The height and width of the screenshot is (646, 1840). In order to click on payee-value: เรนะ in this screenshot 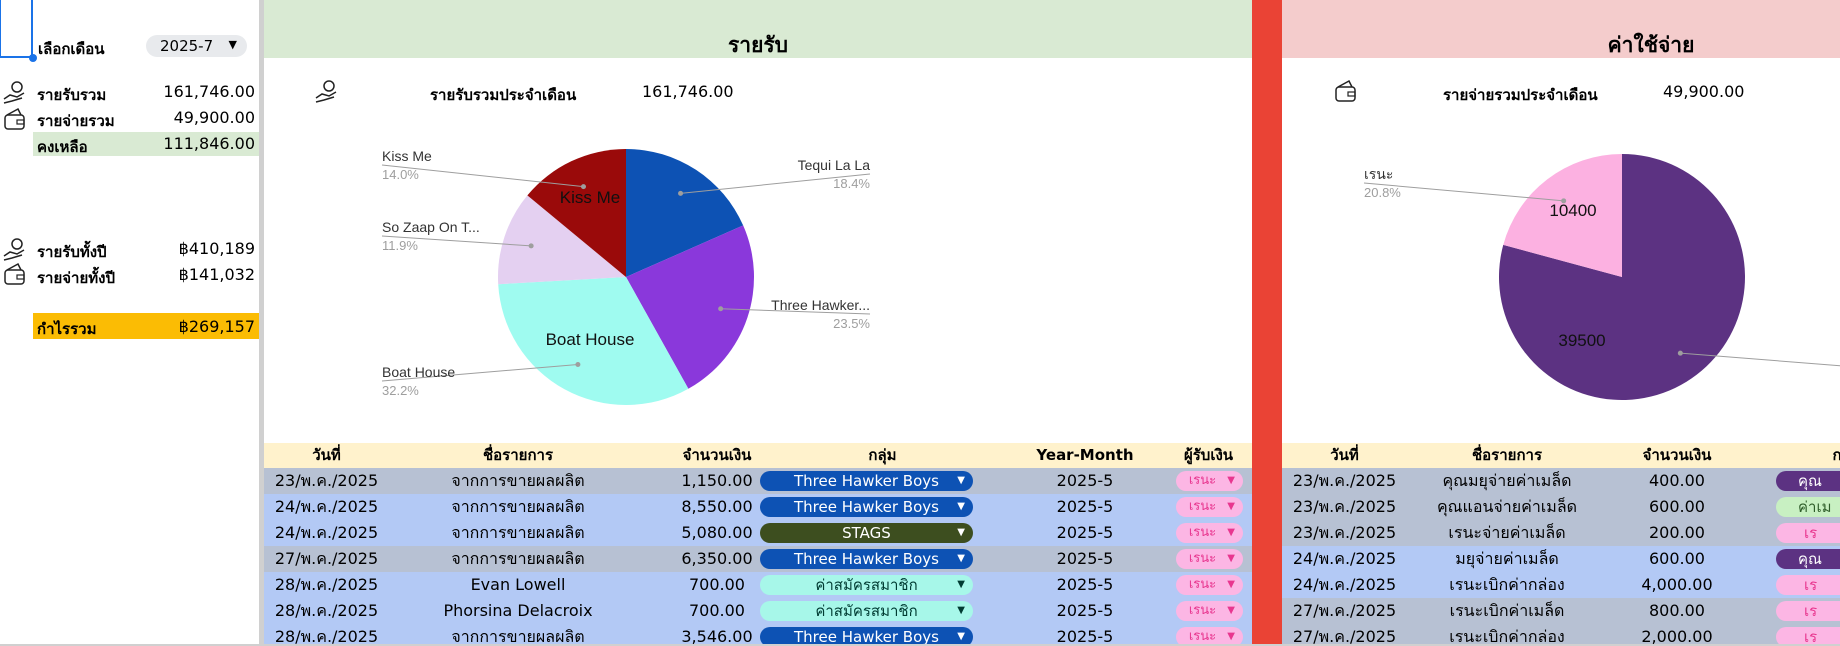, I will do `click(1202, 584)`.